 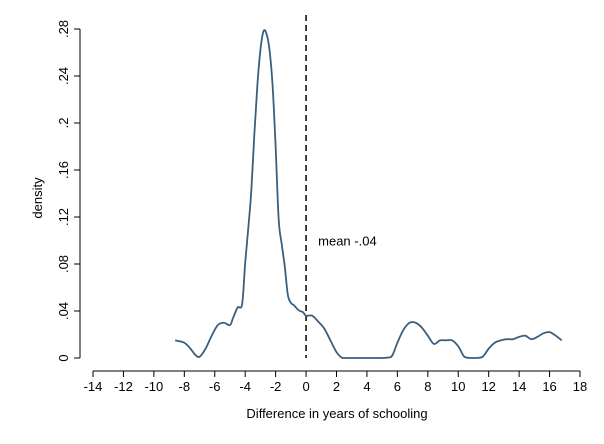 What do you see at coordinates (63, 217) in the screenshot?
I see `y-tick-label: .12` at bounding box center [63, 217].